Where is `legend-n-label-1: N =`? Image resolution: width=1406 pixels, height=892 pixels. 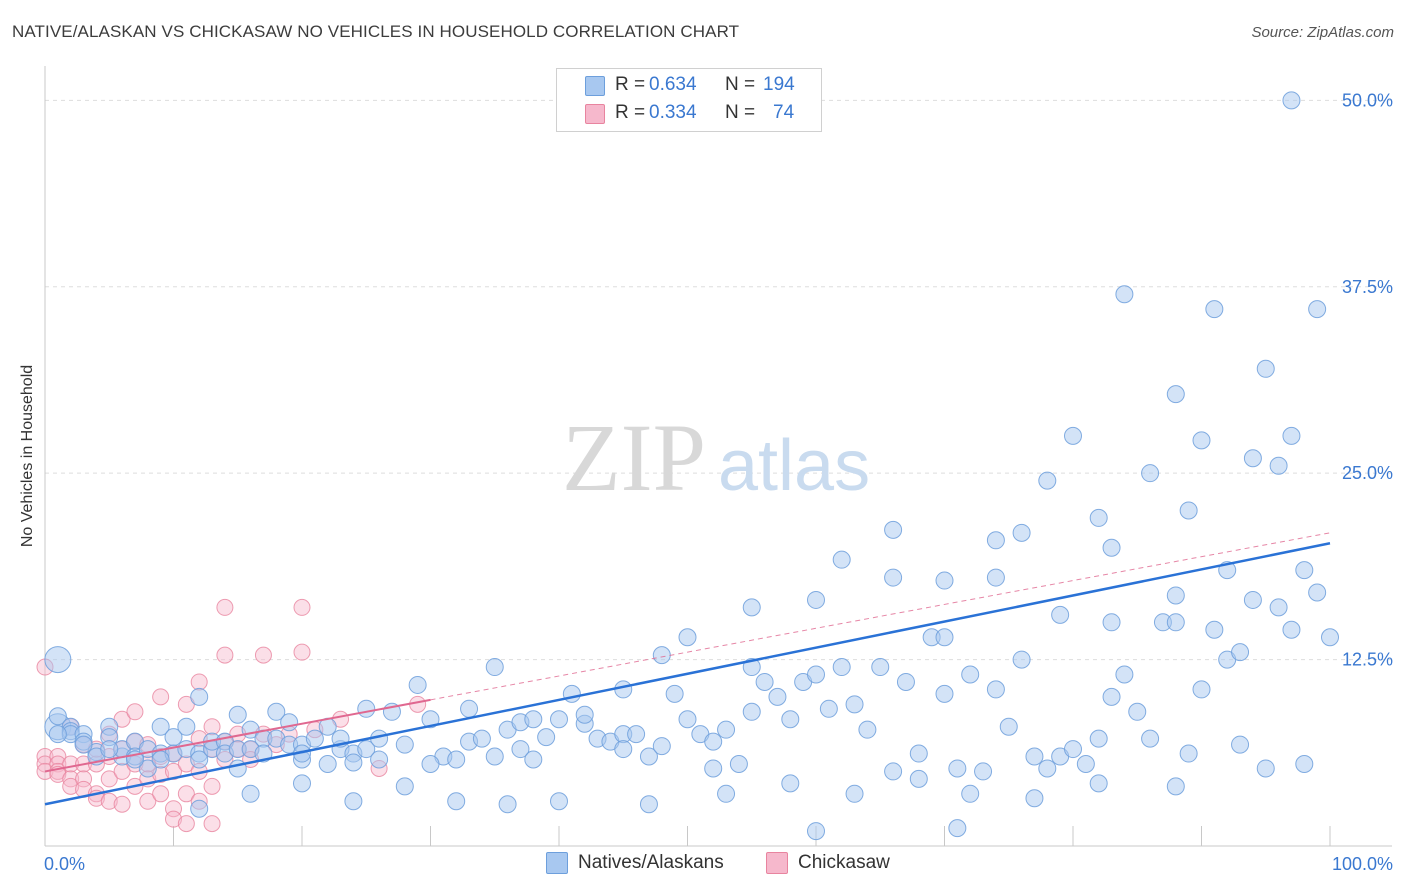
legend-n-label-1: N = is located at coordinates (740, 84).